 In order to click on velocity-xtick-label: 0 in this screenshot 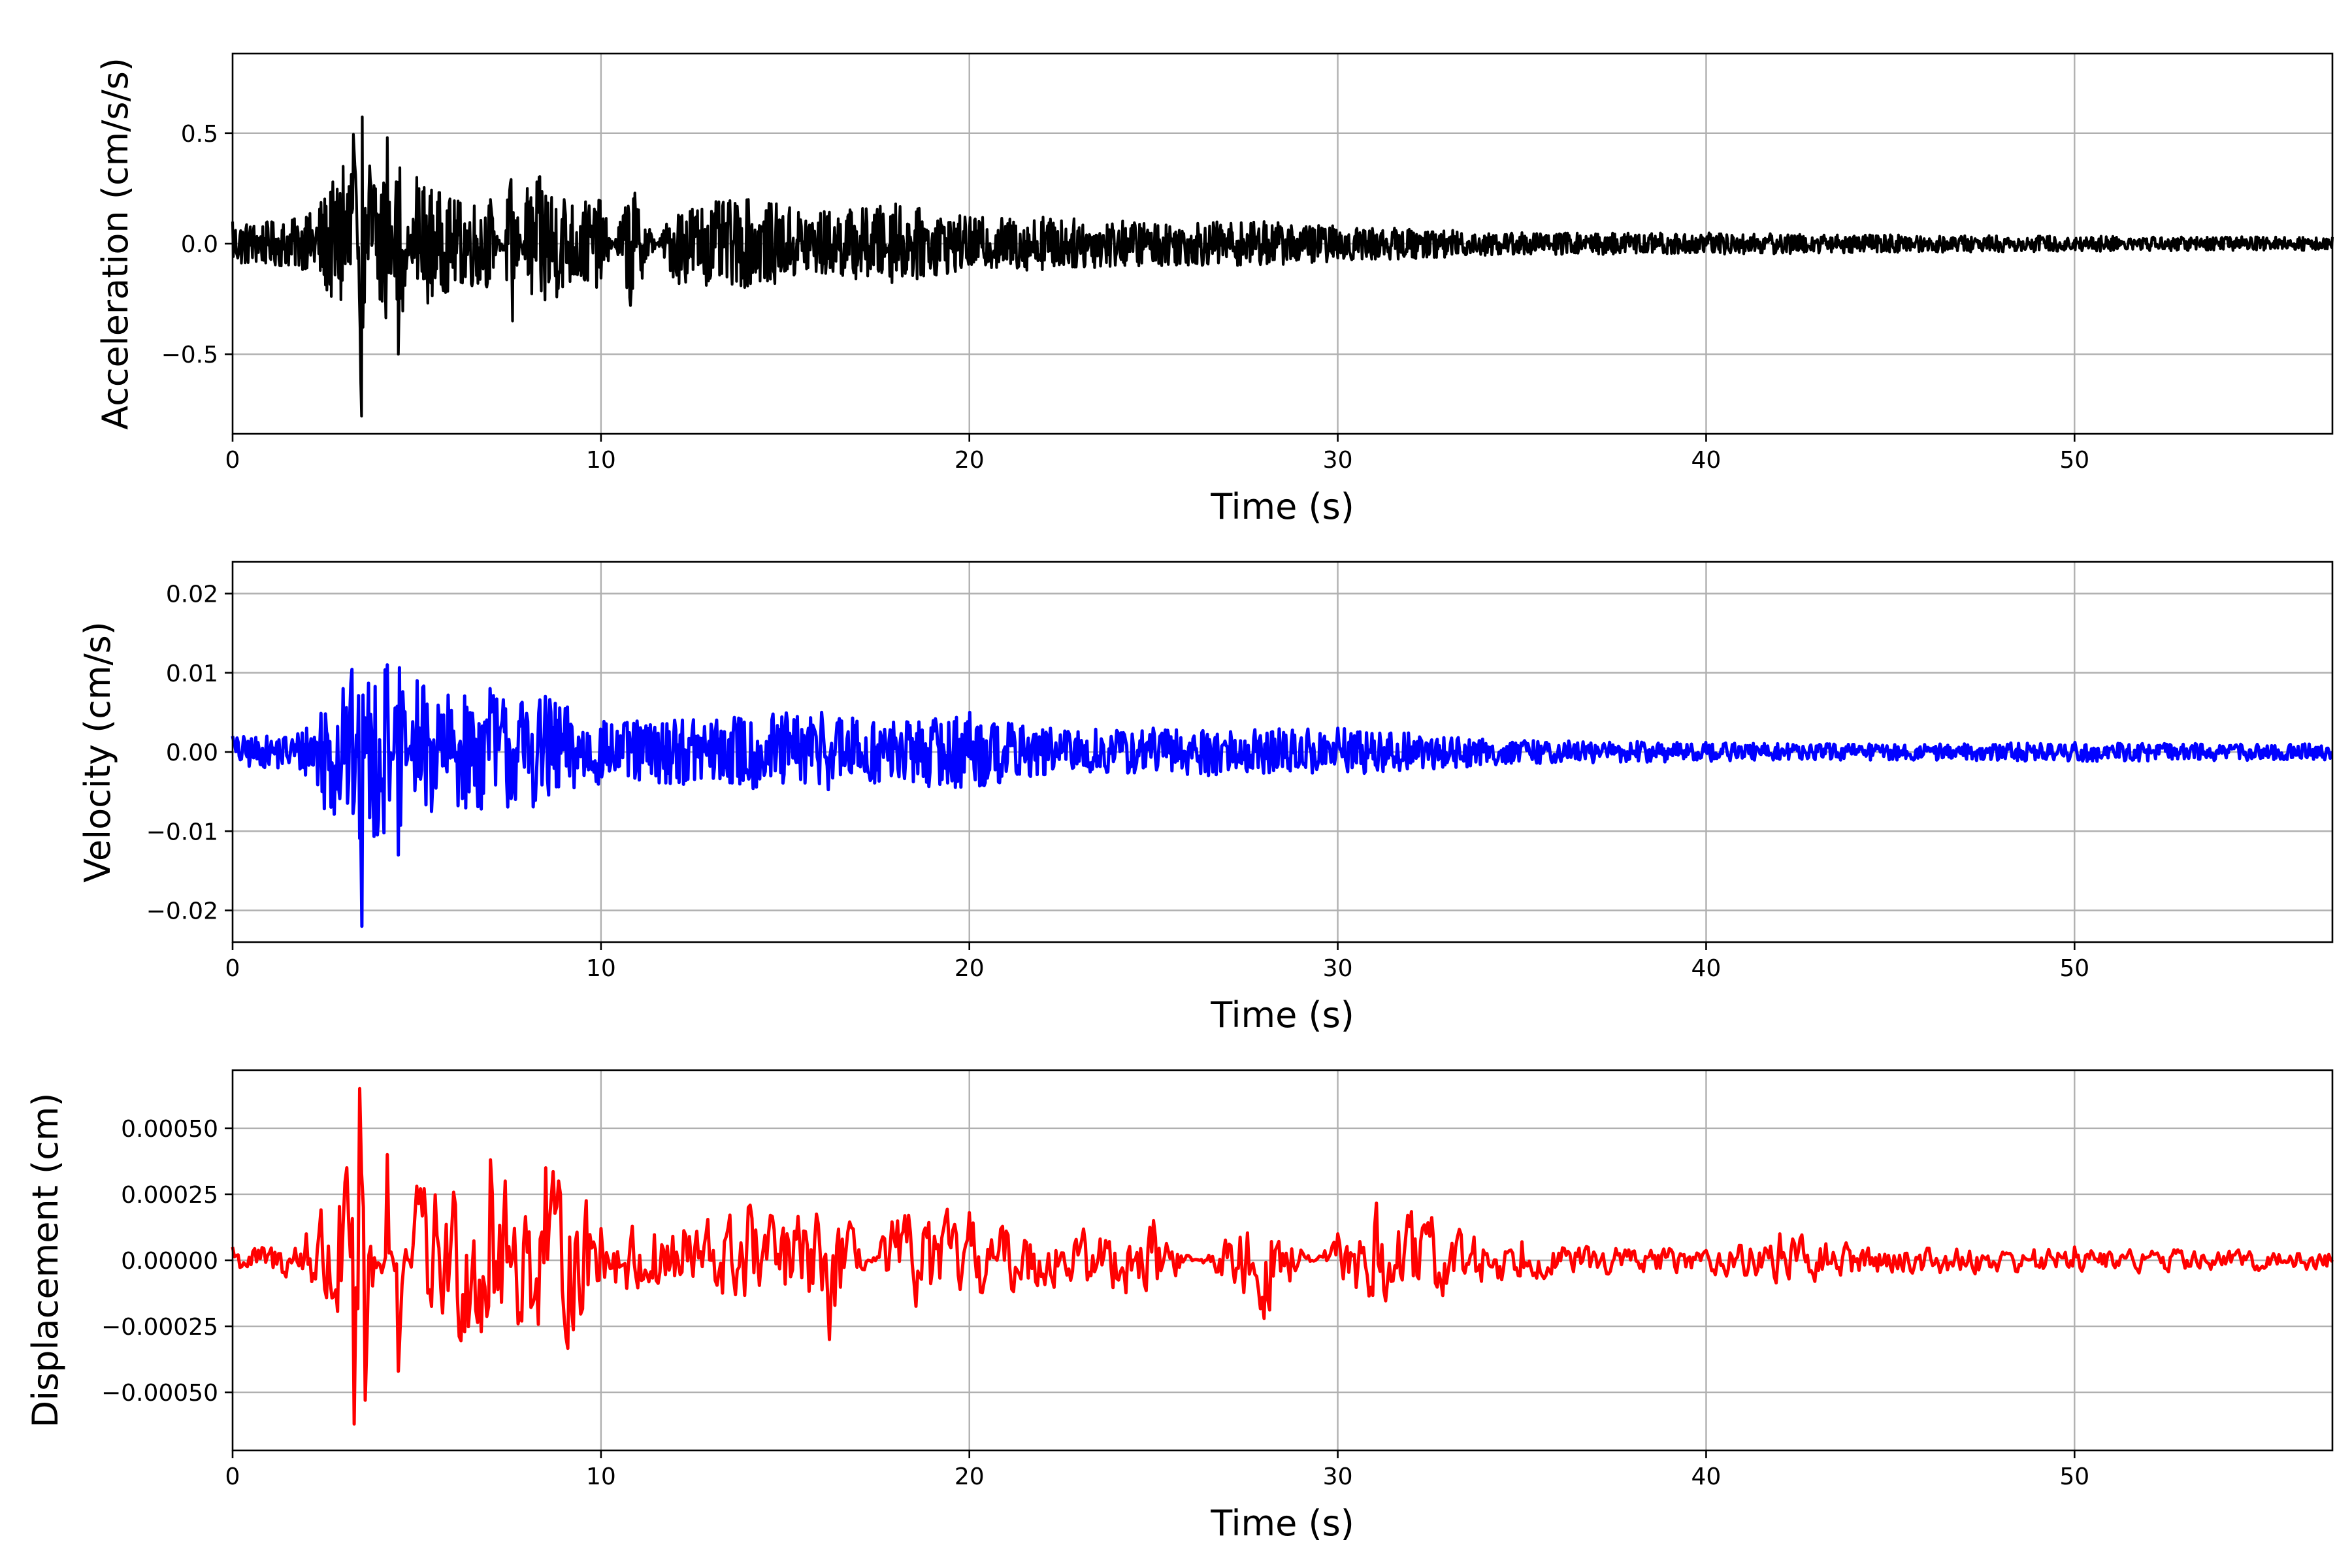, I will do `click(232, 968)`.